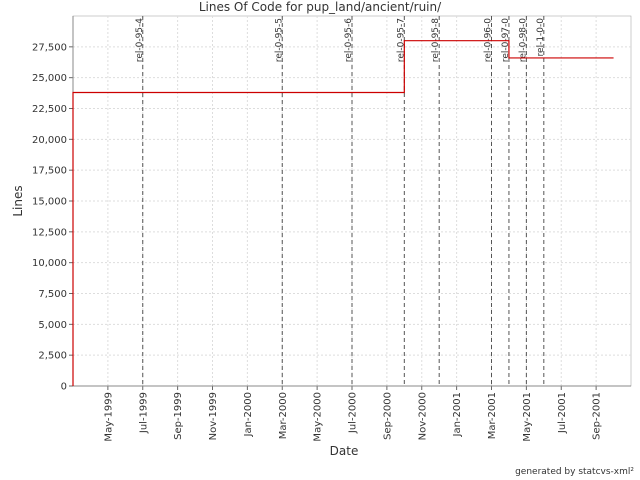 This screenshot has height=480, width=640. What do you see at coordinates (49, 232) in the screenshot?
I see `y-tick-label: 12,500` at bounding box center [49, 232].